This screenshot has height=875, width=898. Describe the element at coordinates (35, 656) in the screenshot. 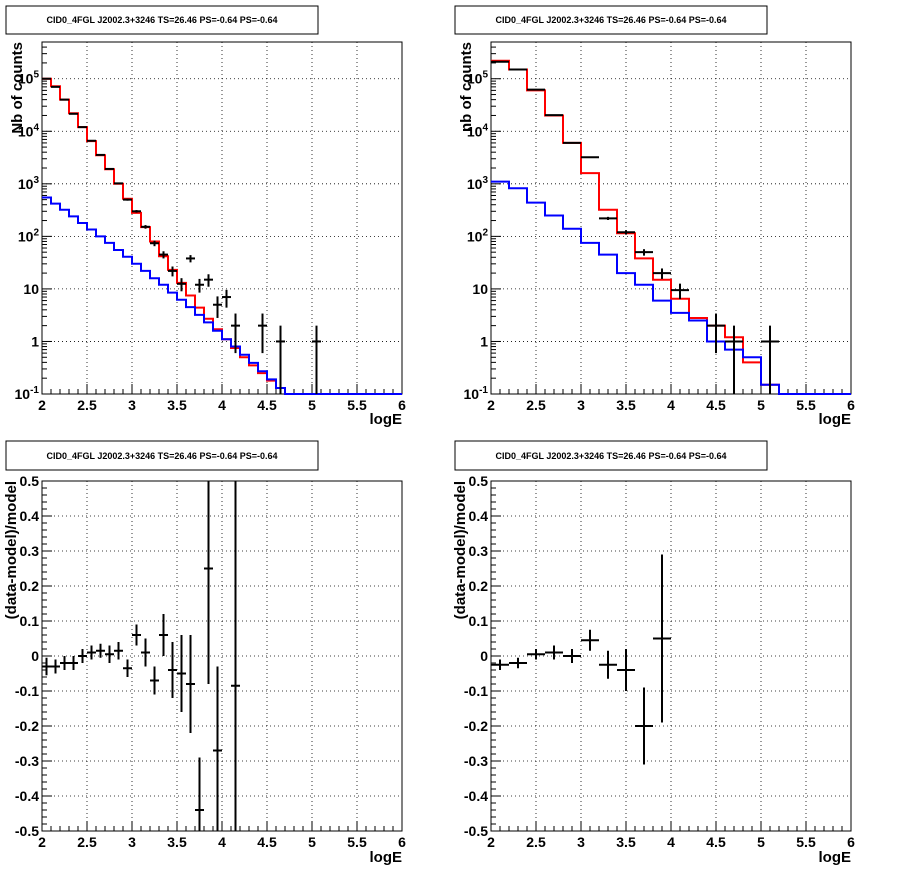

I see `y-tick-label: 0` at that location.